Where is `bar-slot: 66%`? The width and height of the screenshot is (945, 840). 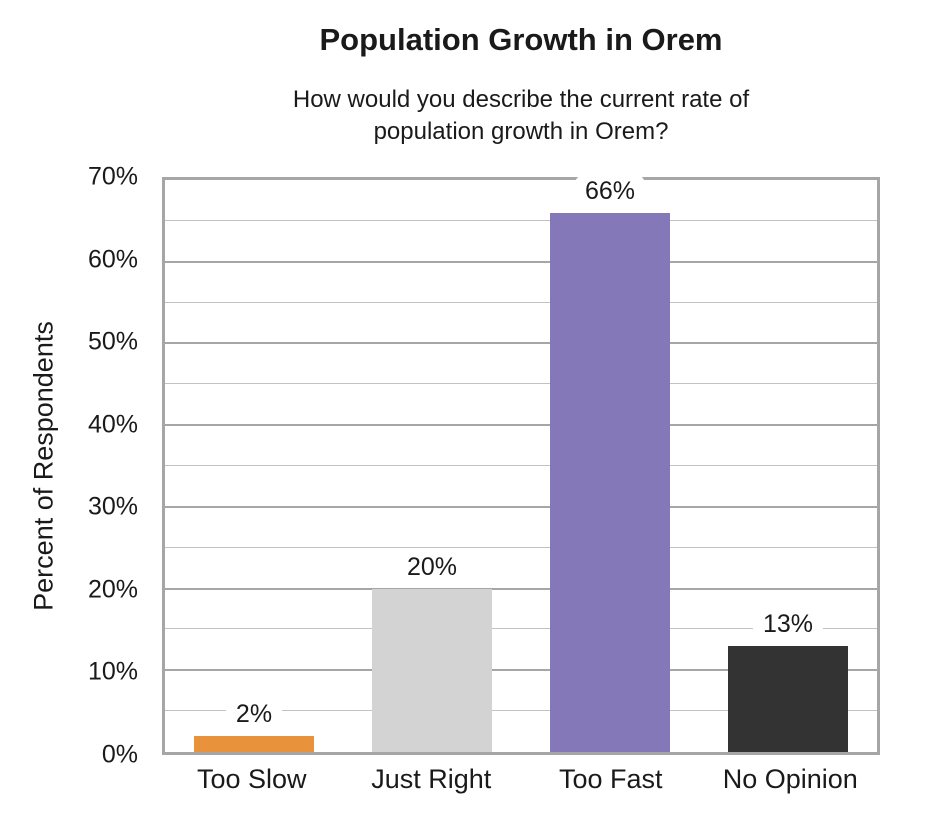
bar-slot: 66% is located at coordinates (610, 463).